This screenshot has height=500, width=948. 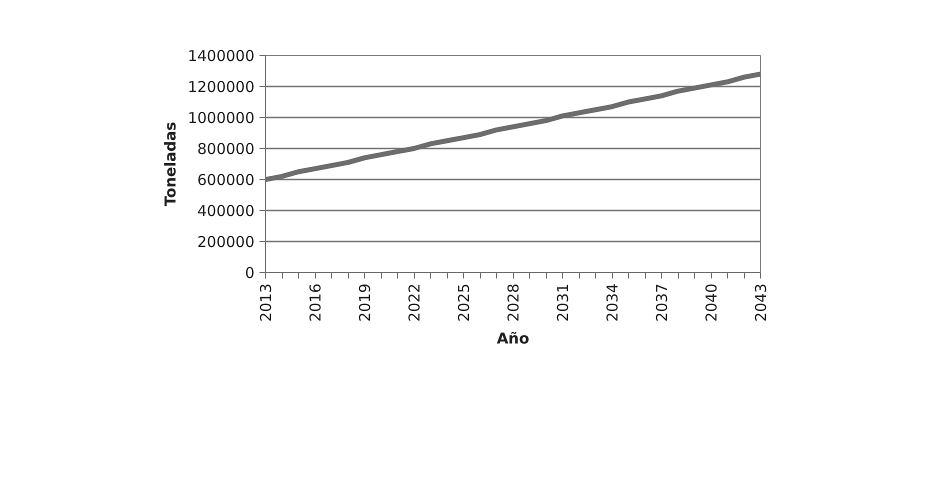 I want to click on x-tick-label: 2034, so click(x=613, y=302).